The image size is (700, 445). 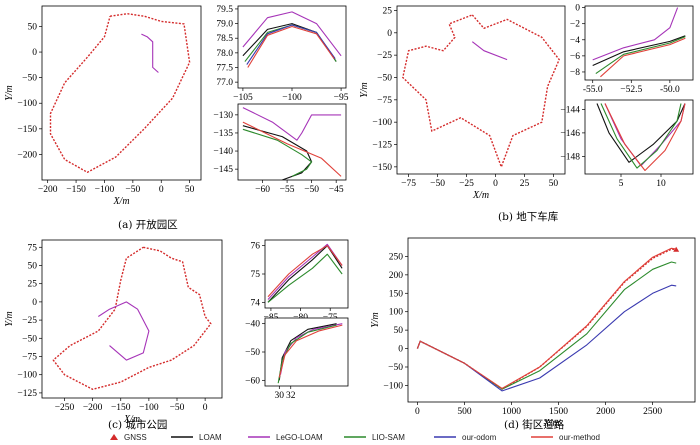 What do you see at coordinates (652, 412) in the screenshot?
I see `x-tick-label: 2500` at bounding box center [652, 412].